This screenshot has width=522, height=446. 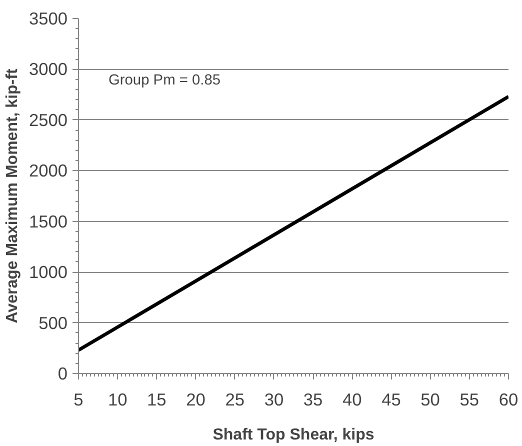 What do you see at coordinates (48, 69) in the screenshot?
I see `y-tick-label: 3000` at bounding box center [48, 69].